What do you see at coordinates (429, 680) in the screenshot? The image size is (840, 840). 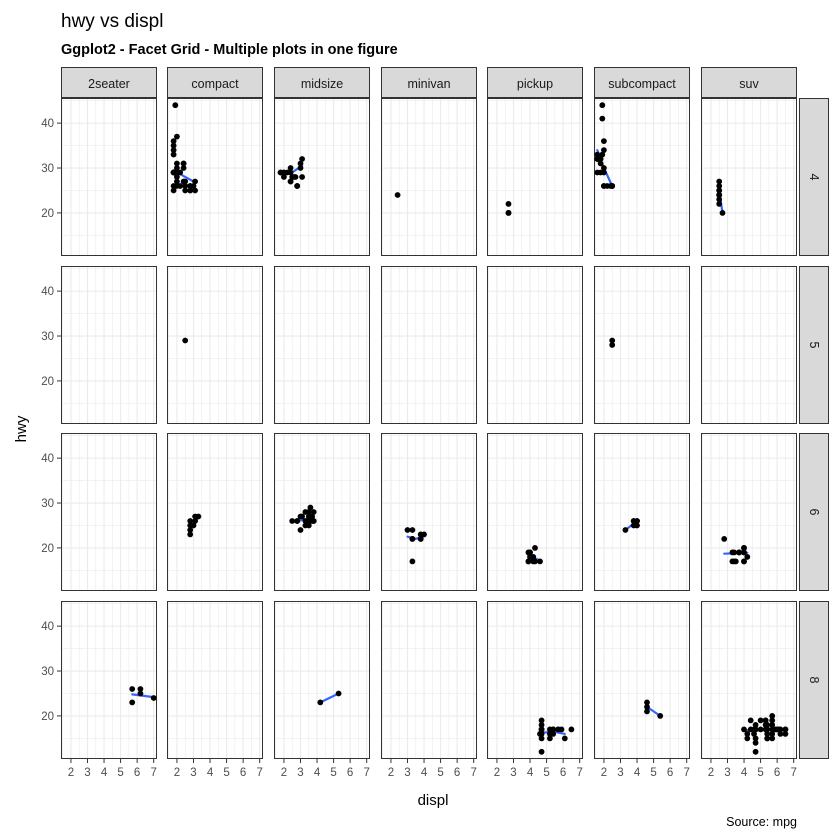 I see `facet-panel-8-minivan` at bounding box center [429, 680].